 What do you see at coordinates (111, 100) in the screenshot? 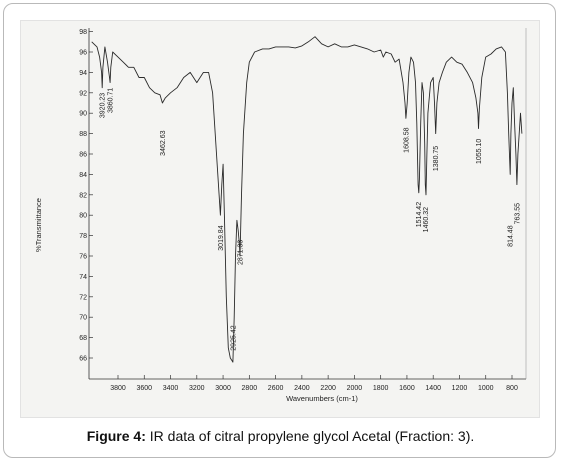
I see `peak-label: 3860.71` at bounding box center [111, 100].